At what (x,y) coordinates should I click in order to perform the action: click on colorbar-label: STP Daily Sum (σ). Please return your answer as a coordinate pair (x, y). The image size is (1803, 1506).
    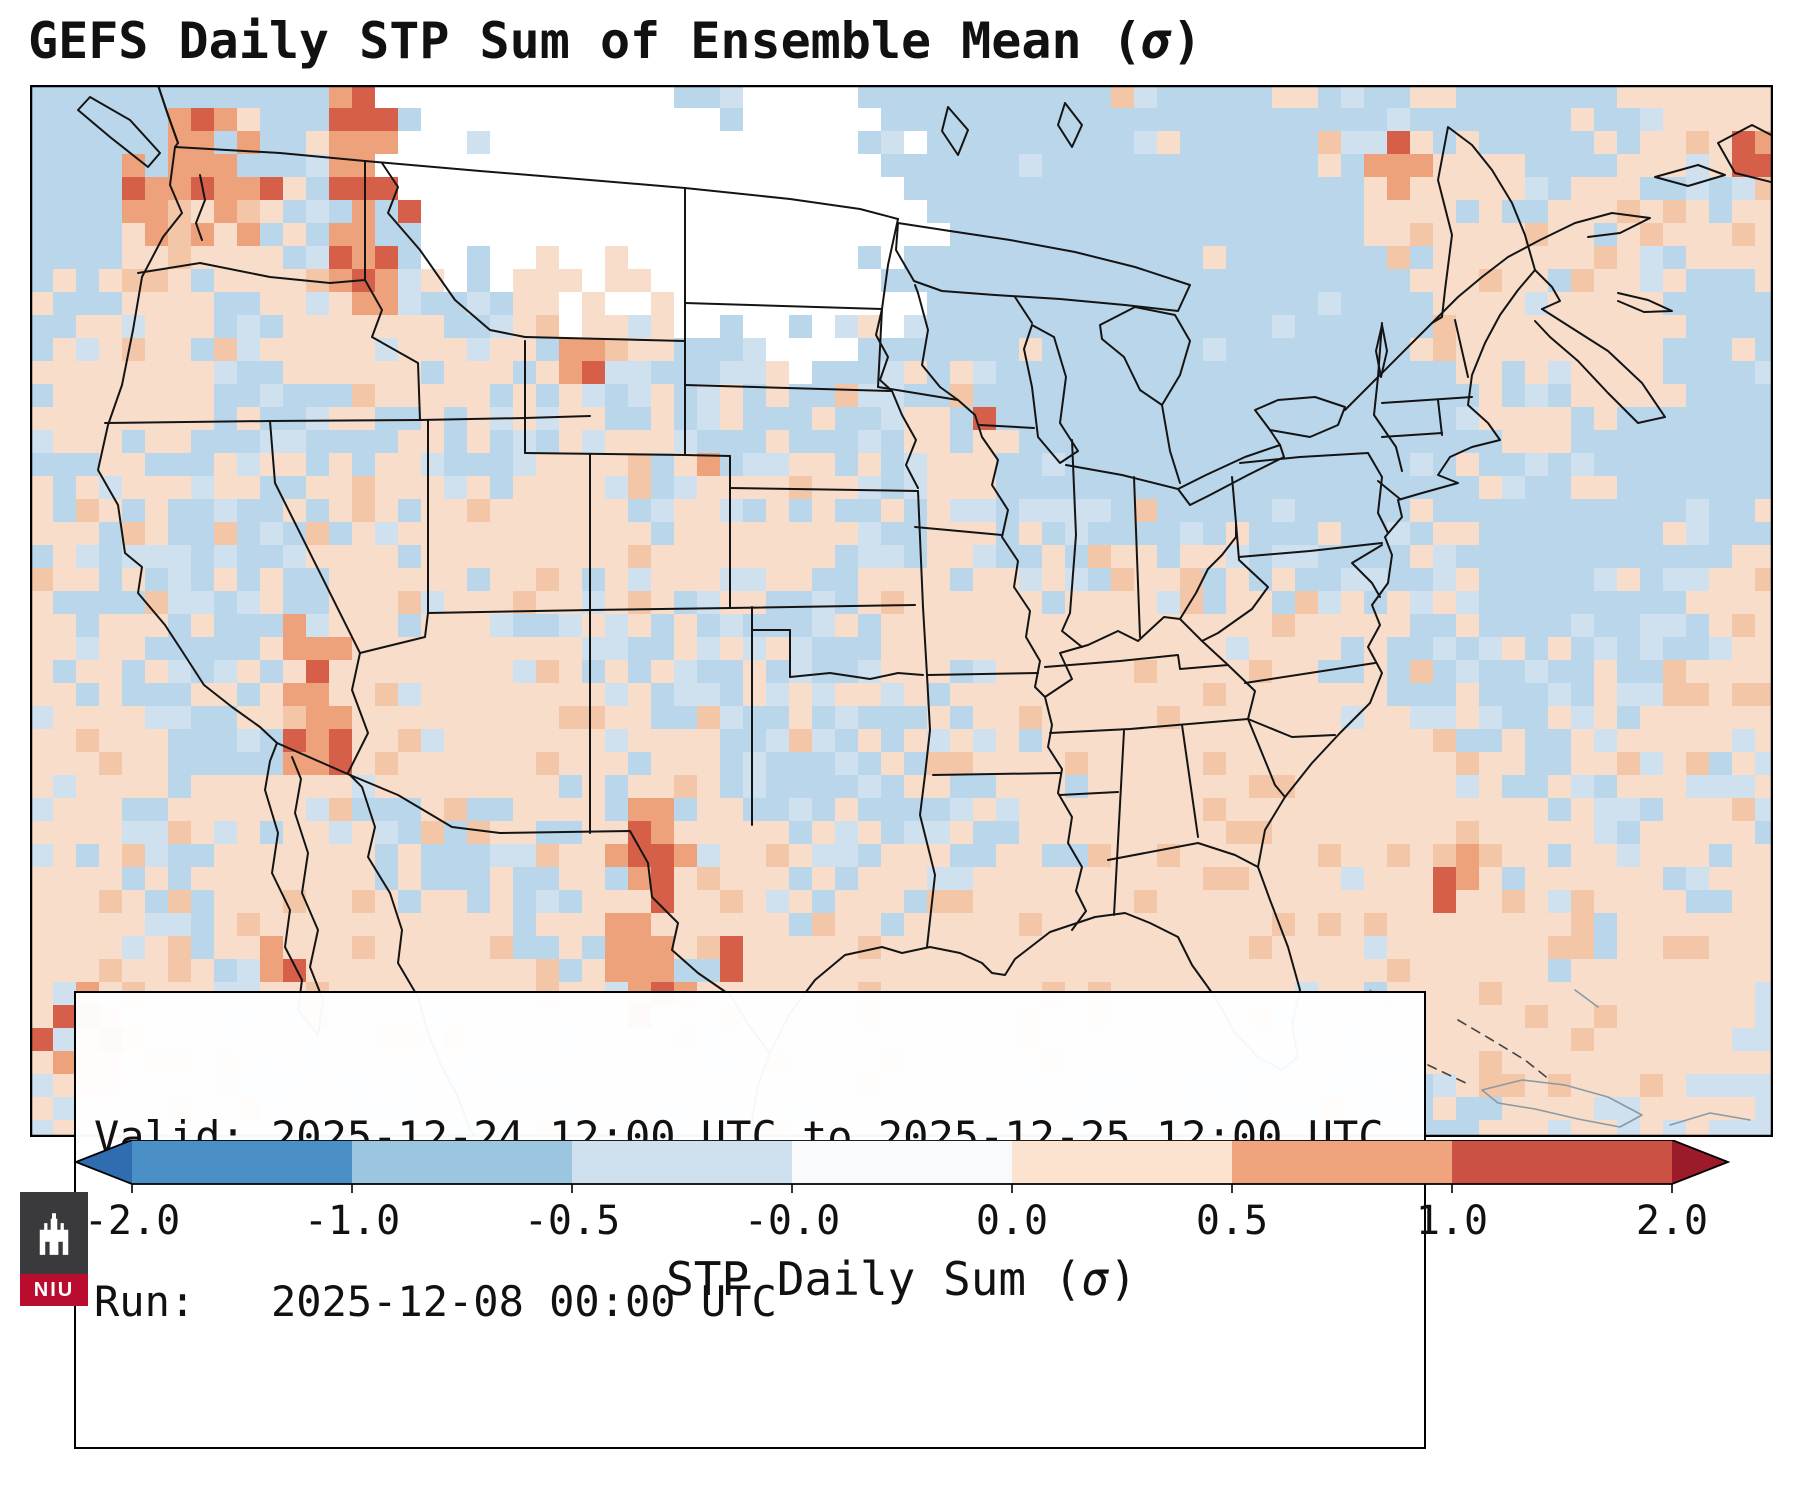
    Looking at the image, I should click on (901, 1279).